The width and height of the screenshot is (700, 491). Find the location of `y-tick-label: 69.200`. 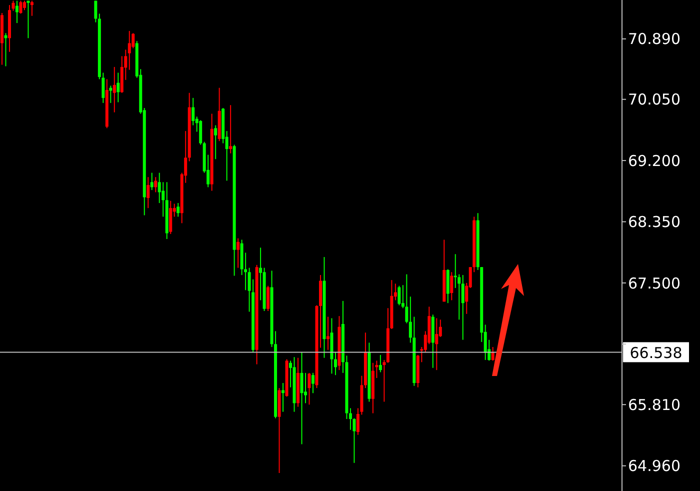

y-tick-label: 69.200 is located at coordinates (654, 161).